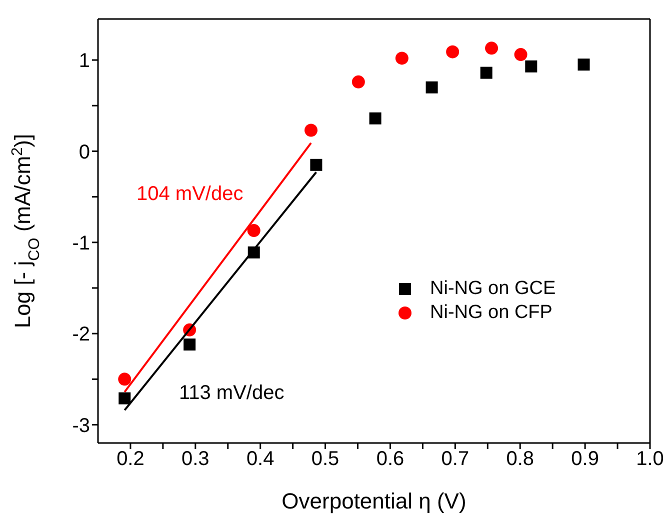  What do you see at coordinates (231, 393) in the screenshot?
I see `annotation: 113 mV/dec` at bounding box center [231, 393].